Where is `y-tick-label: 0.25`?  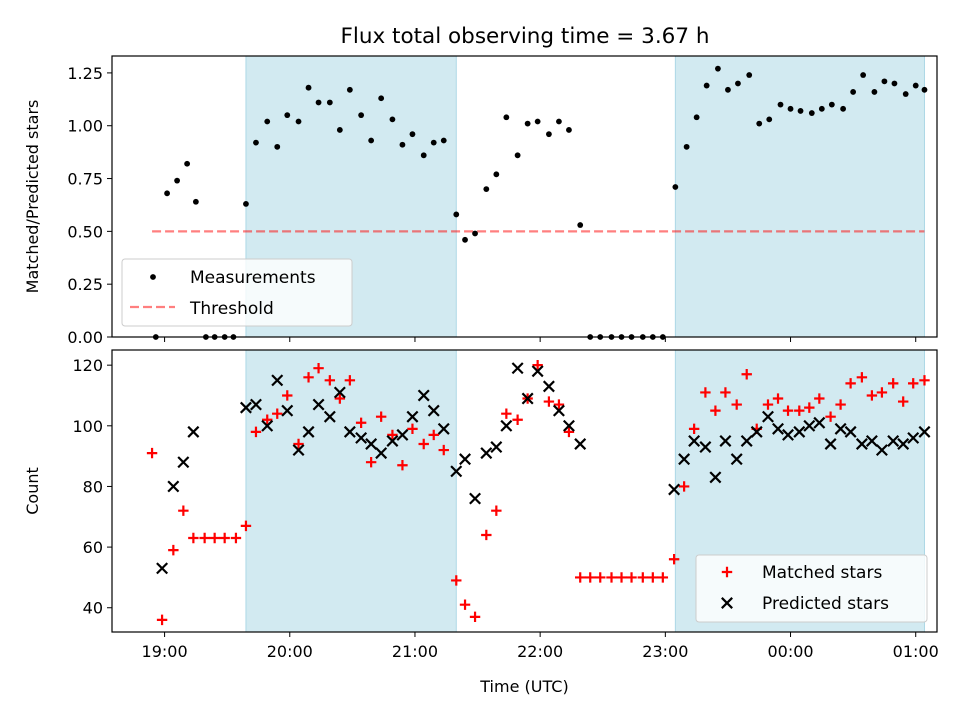 y-tick-label: 0.25 is located at coordinates (85, 284).